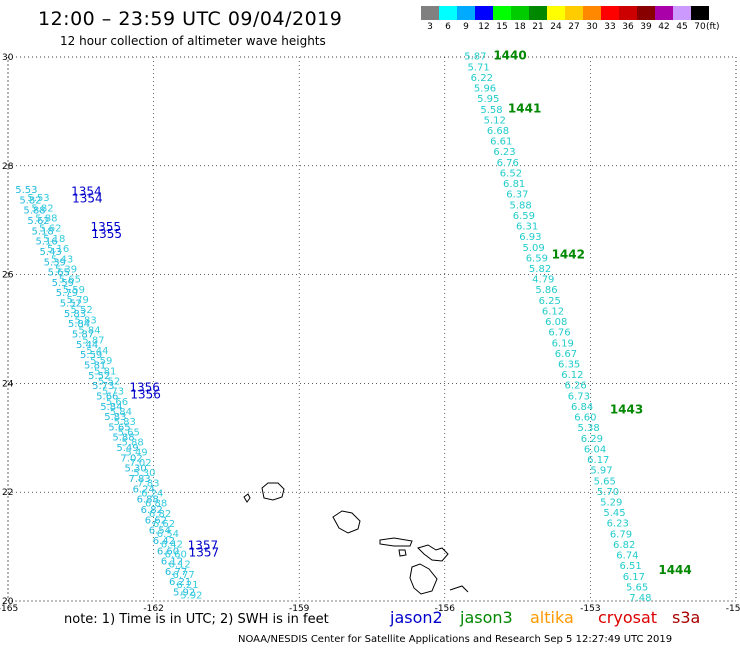 The width and height of the screenshot is (740, 650). I want to click on time-label: 1443, so click(626, 409).